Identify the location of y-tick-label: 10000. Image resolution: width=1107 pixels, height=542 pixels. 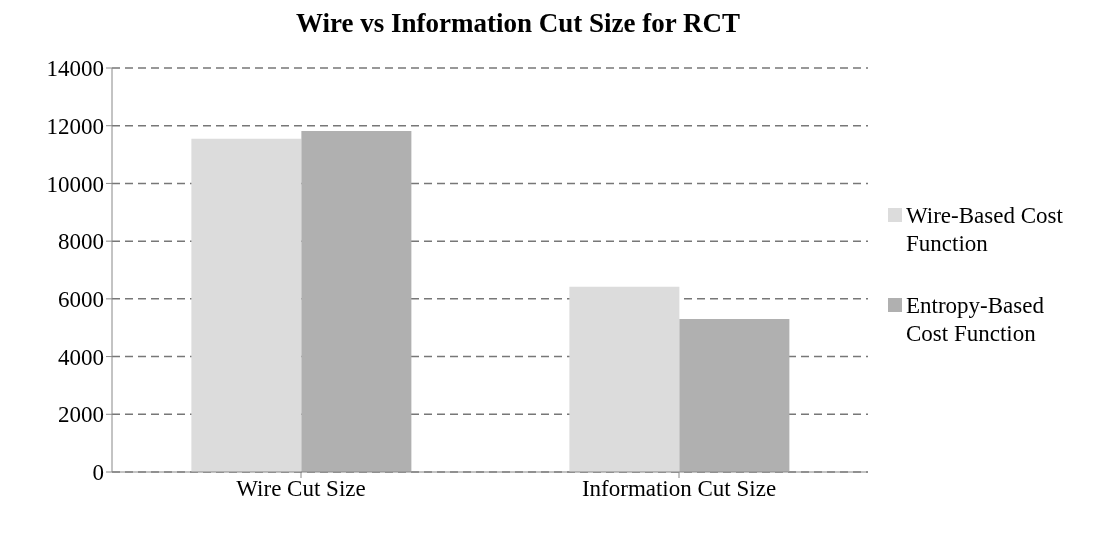
(75, 184).